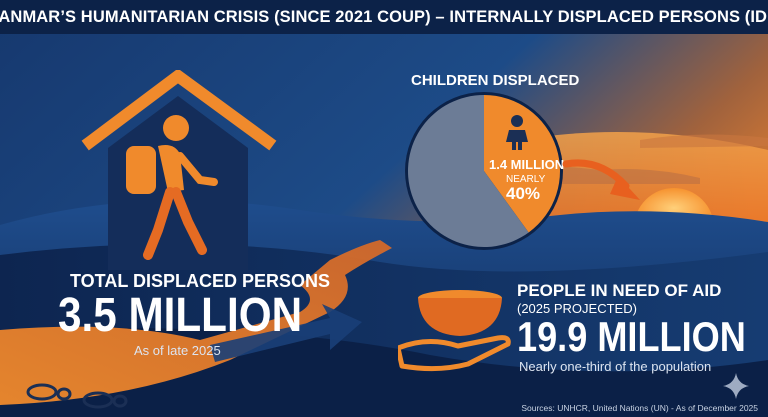 The height and width of the screenshot is (417, 768). Describe the element at coordinates (495, 80) in the screenshot. I see `children-displaced-label: CHILDREN DISPLACED` at that location.